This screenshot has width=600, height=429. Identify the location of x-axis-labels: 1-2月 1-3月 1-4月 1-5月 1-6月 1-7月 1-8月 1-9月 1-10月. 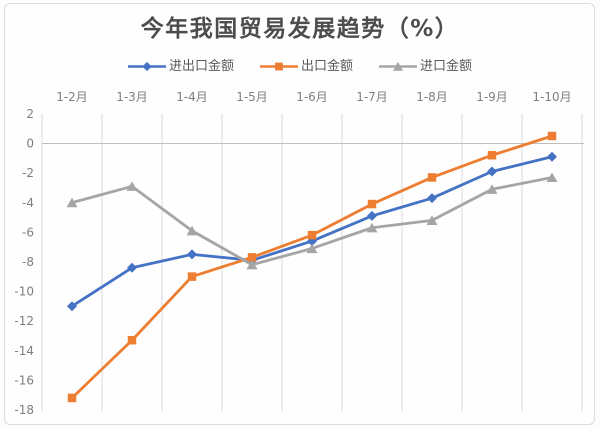
(313, 97).